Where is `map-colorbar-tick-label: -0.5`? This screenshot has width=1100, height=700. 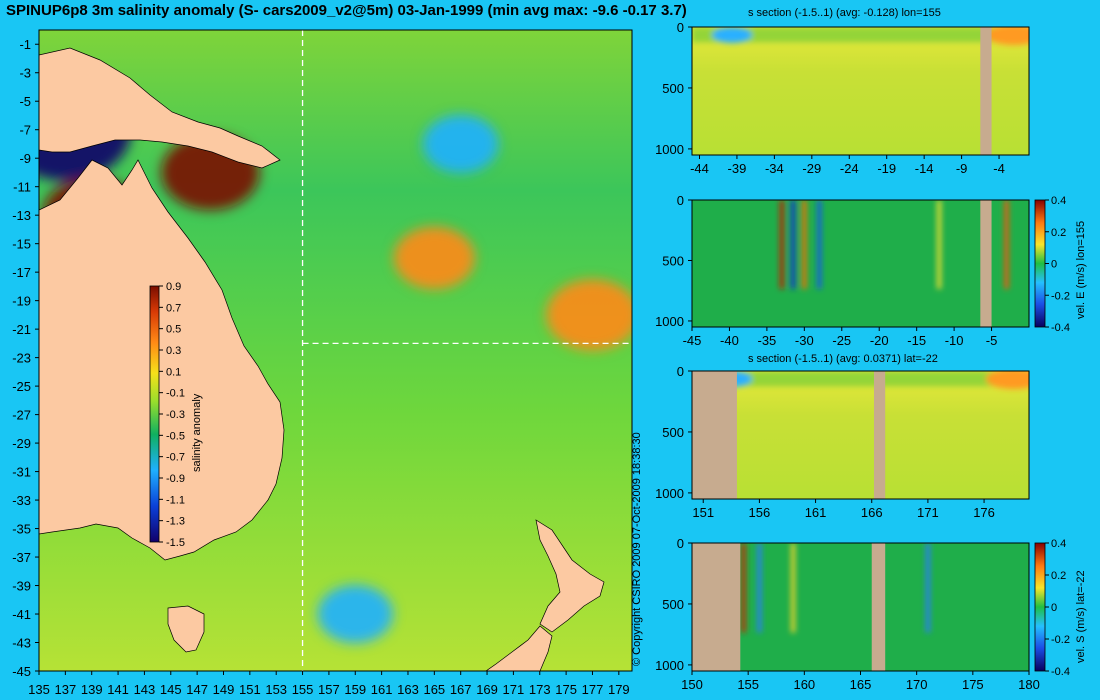 map-colorbar-tick-label: -0.5 is located at coordinates (175, 436).